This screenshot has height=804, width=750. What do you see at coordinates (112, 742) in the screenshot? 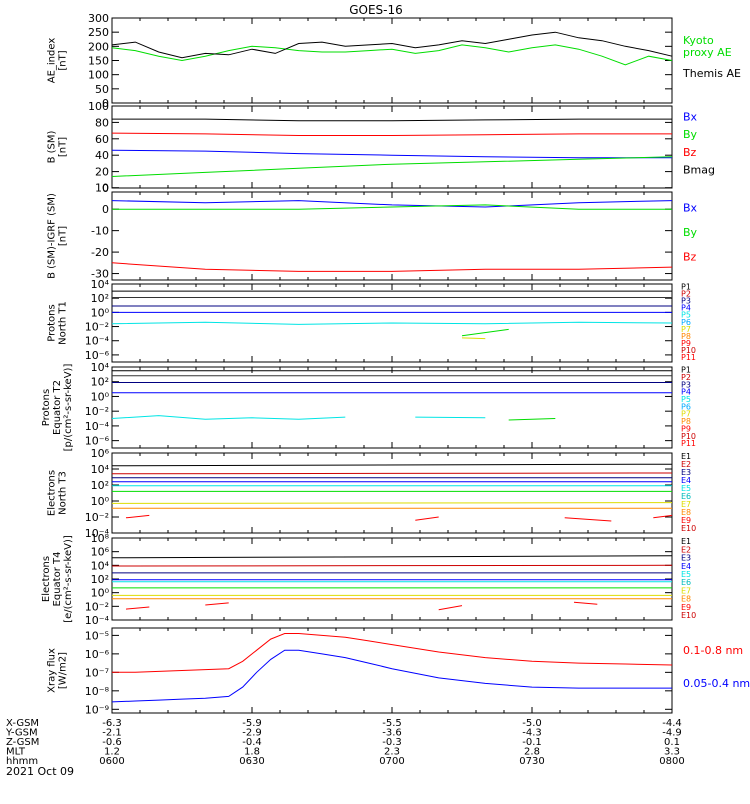
I see `footer-value: -0.6` at bounding box center [112, 742].